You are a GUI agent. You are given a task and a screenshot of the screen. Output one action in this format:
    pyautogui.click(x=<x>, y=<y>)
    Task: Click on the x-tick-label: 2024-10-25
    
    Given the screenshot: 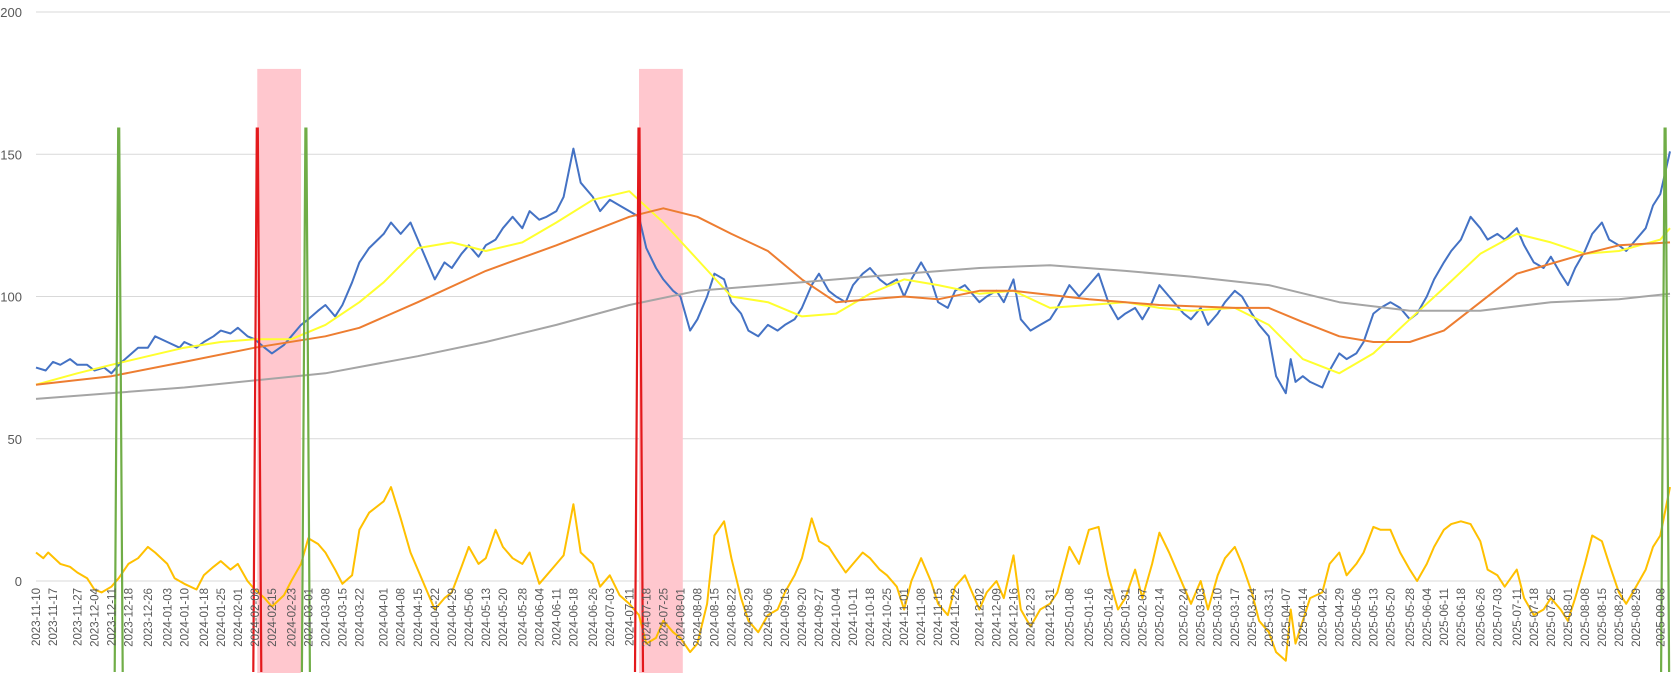 What is the action you would take?
    pyautogui.click(x=888, y=617)
    